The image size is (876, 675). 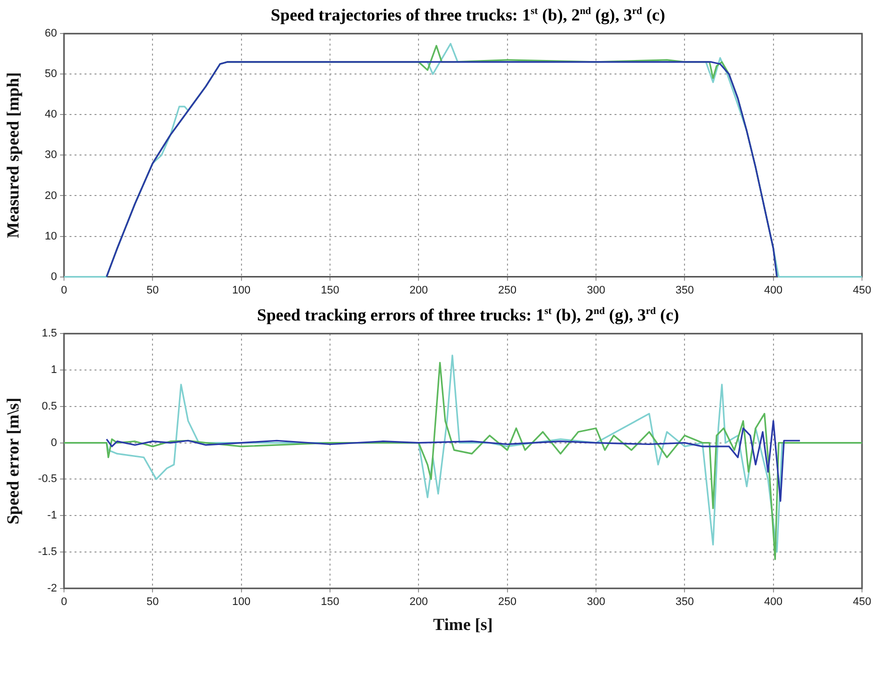 I want to click on y-tick-label: 1.5, so click(x=49, y=334).